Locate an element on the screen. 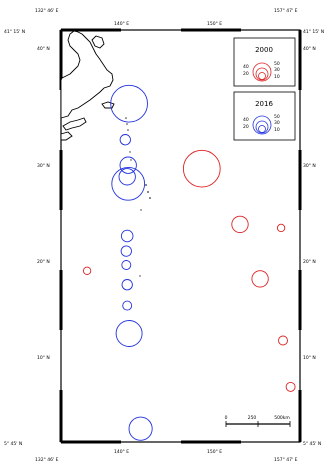 The image size is (329, 469). lat-tick-label-right: 40° N is located at coordinates (309, 49).